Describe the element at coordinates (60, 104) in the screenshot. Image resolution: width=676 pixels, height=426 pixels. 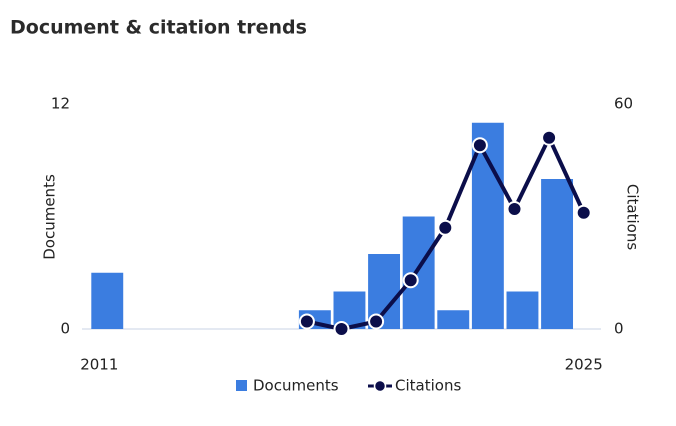
I see `y-tick-label: 12` at that location.